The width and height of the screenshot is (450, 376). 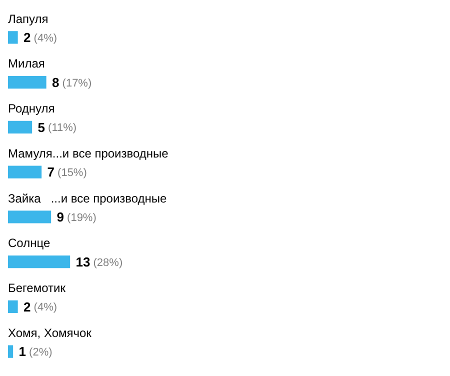 I want to click on y-tick-label: Бегемотик, so click(x=37, y=288).